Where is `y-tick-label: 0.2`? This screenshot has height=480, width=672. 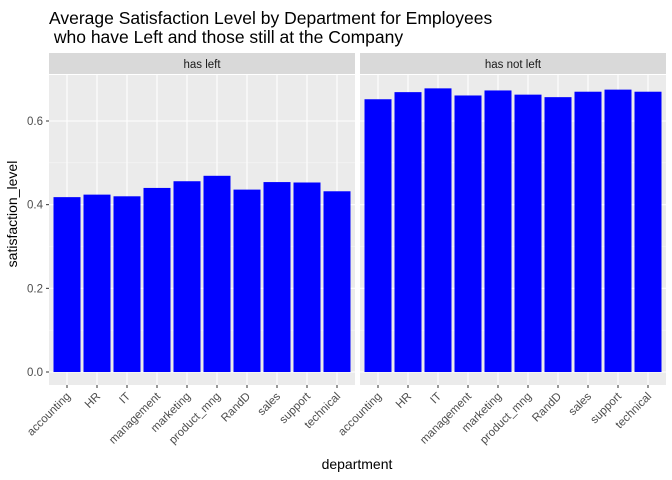 y-tick-label: 0.2 is located at coordinates (35, 289).